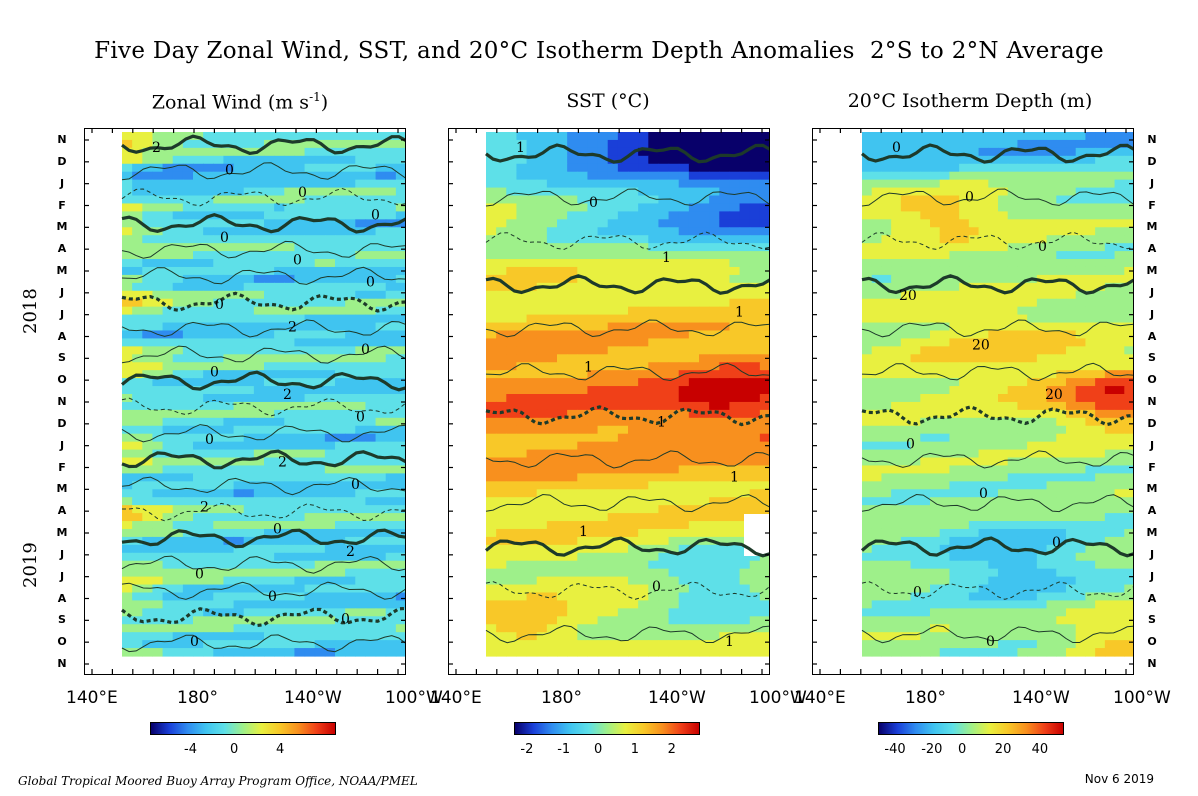 This screenshot has width=1198, height=796. What do you see at coordinates (282, 462) in the screenshot?
I see `contour-label: 2` at bounding box center [282, 462].